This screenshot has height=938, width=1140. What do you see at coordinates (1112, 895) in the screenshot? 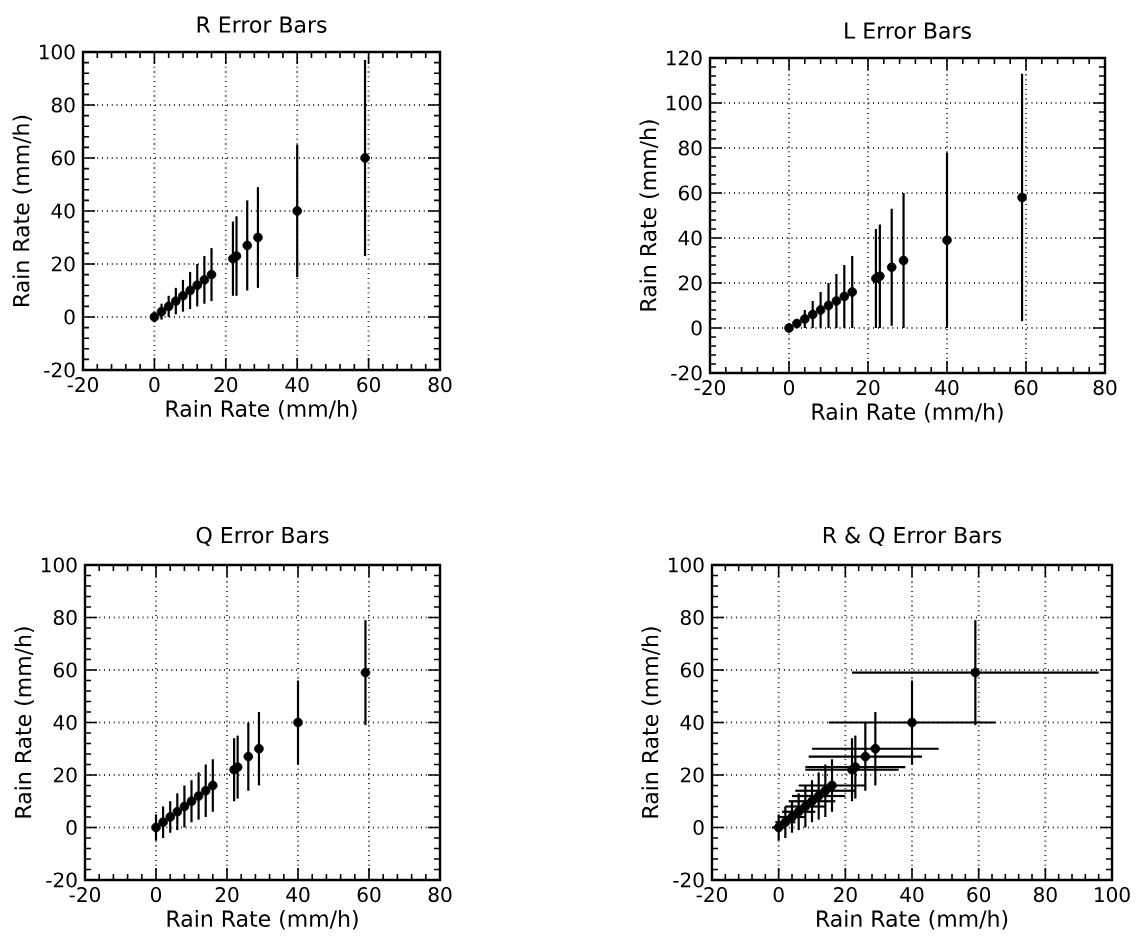
I see `x-tick-label: 100` at bounding box center [1112, 895].